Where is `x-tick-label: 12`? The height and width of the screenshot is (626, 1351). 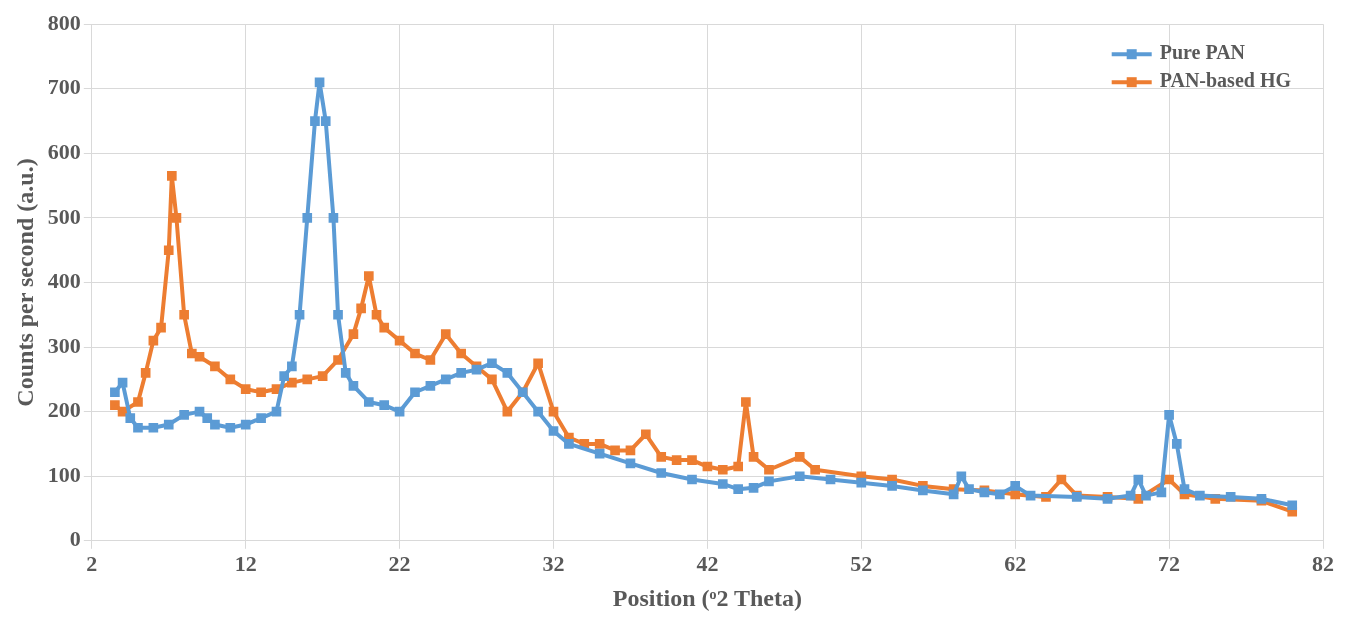 x-tick-label: 12 is located at coordinates (245, 563).